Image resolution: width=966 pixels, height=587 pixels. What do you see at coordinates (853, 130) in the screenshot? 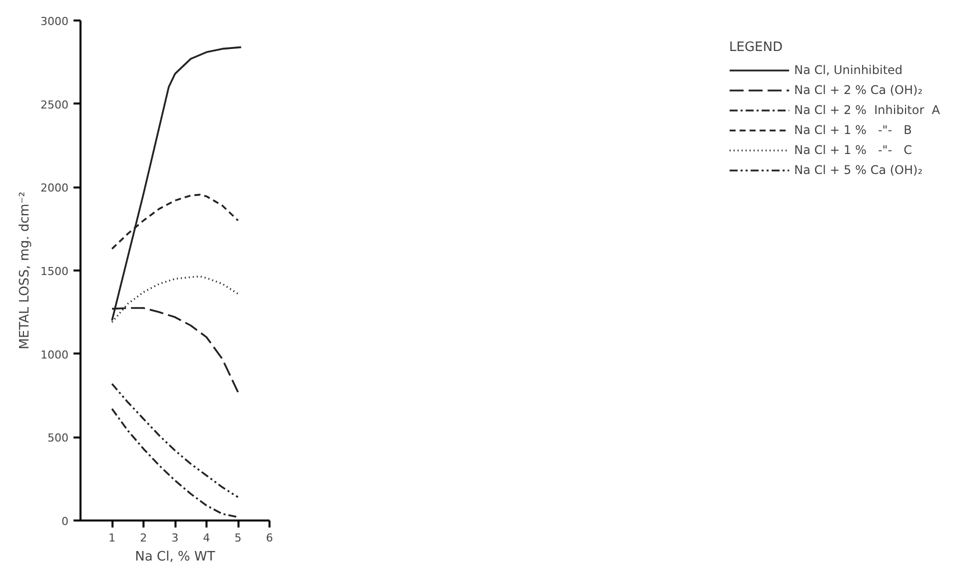
I see `legend-label: Na Cl + 1 % -"- B` at bounding box center [853, 130].